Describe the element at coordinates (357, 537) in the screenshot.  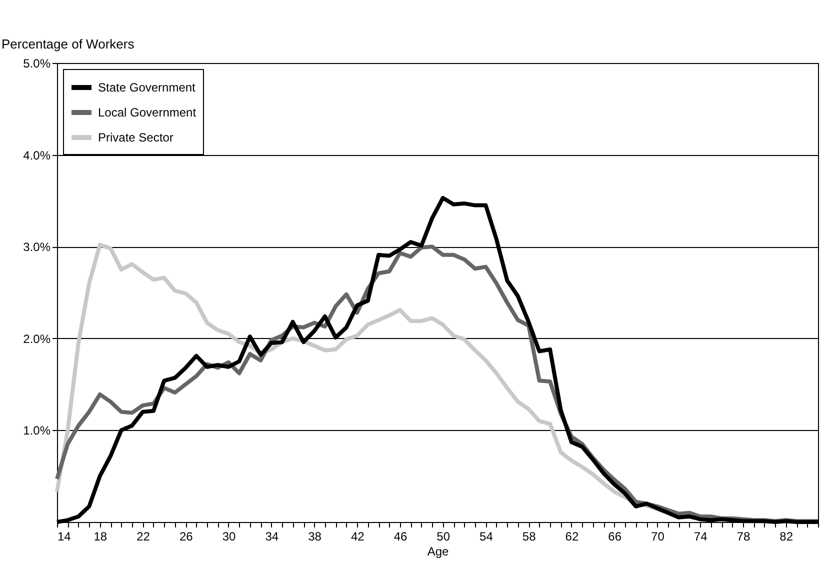
I see `x-tick-label: 42` at that location.